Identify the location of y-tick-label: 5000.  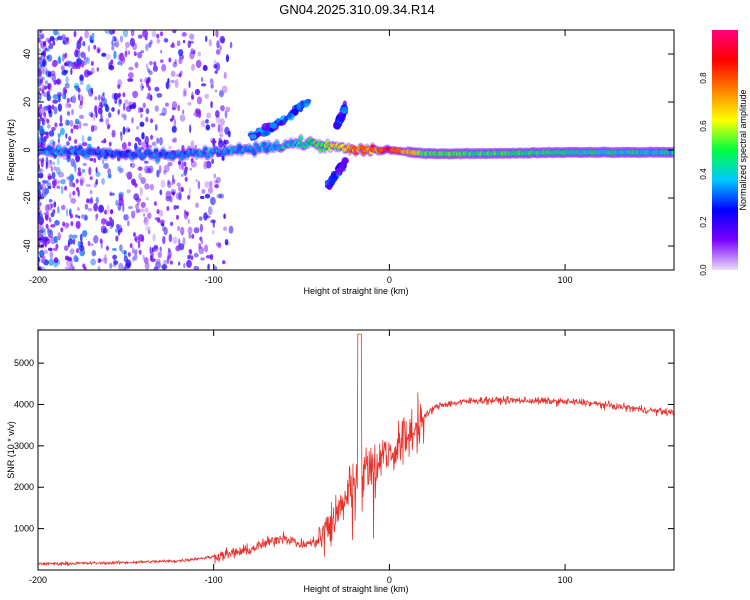
(24, 363).